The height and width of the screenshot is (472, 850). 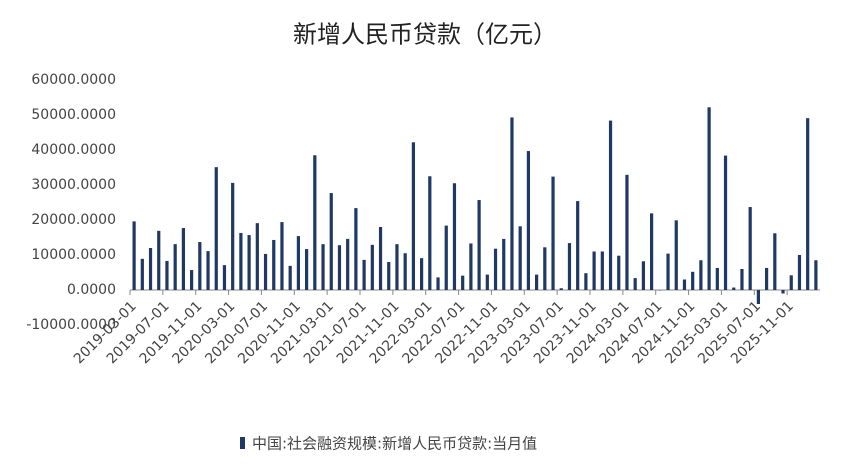 I want to click on legend-label: 中国:社会融资规模:新增人民币贷款:当月值, so click(x=394, y=444).